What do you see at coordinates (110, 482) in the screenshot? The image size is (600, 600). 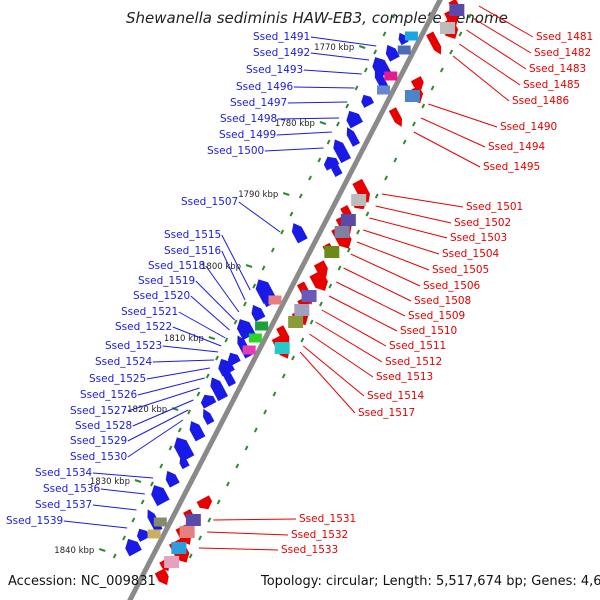 I see `kbp-scale-label: 1830 kbp` at bounding box center [110, 482].